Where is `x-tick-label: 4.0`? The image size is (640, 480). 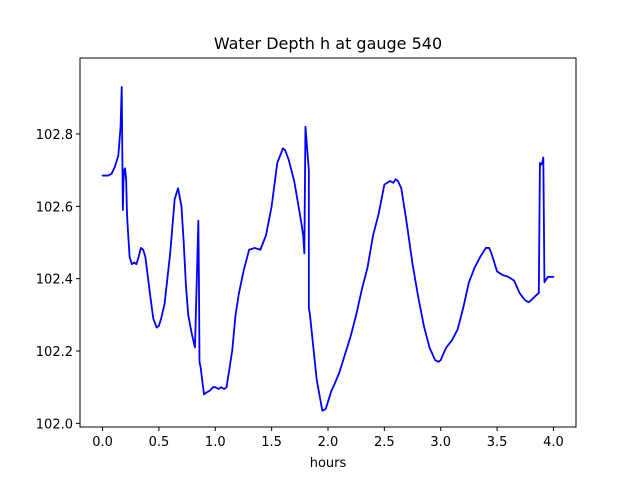
x-tick-label: 4.0 is located at coordinates (553, 442).